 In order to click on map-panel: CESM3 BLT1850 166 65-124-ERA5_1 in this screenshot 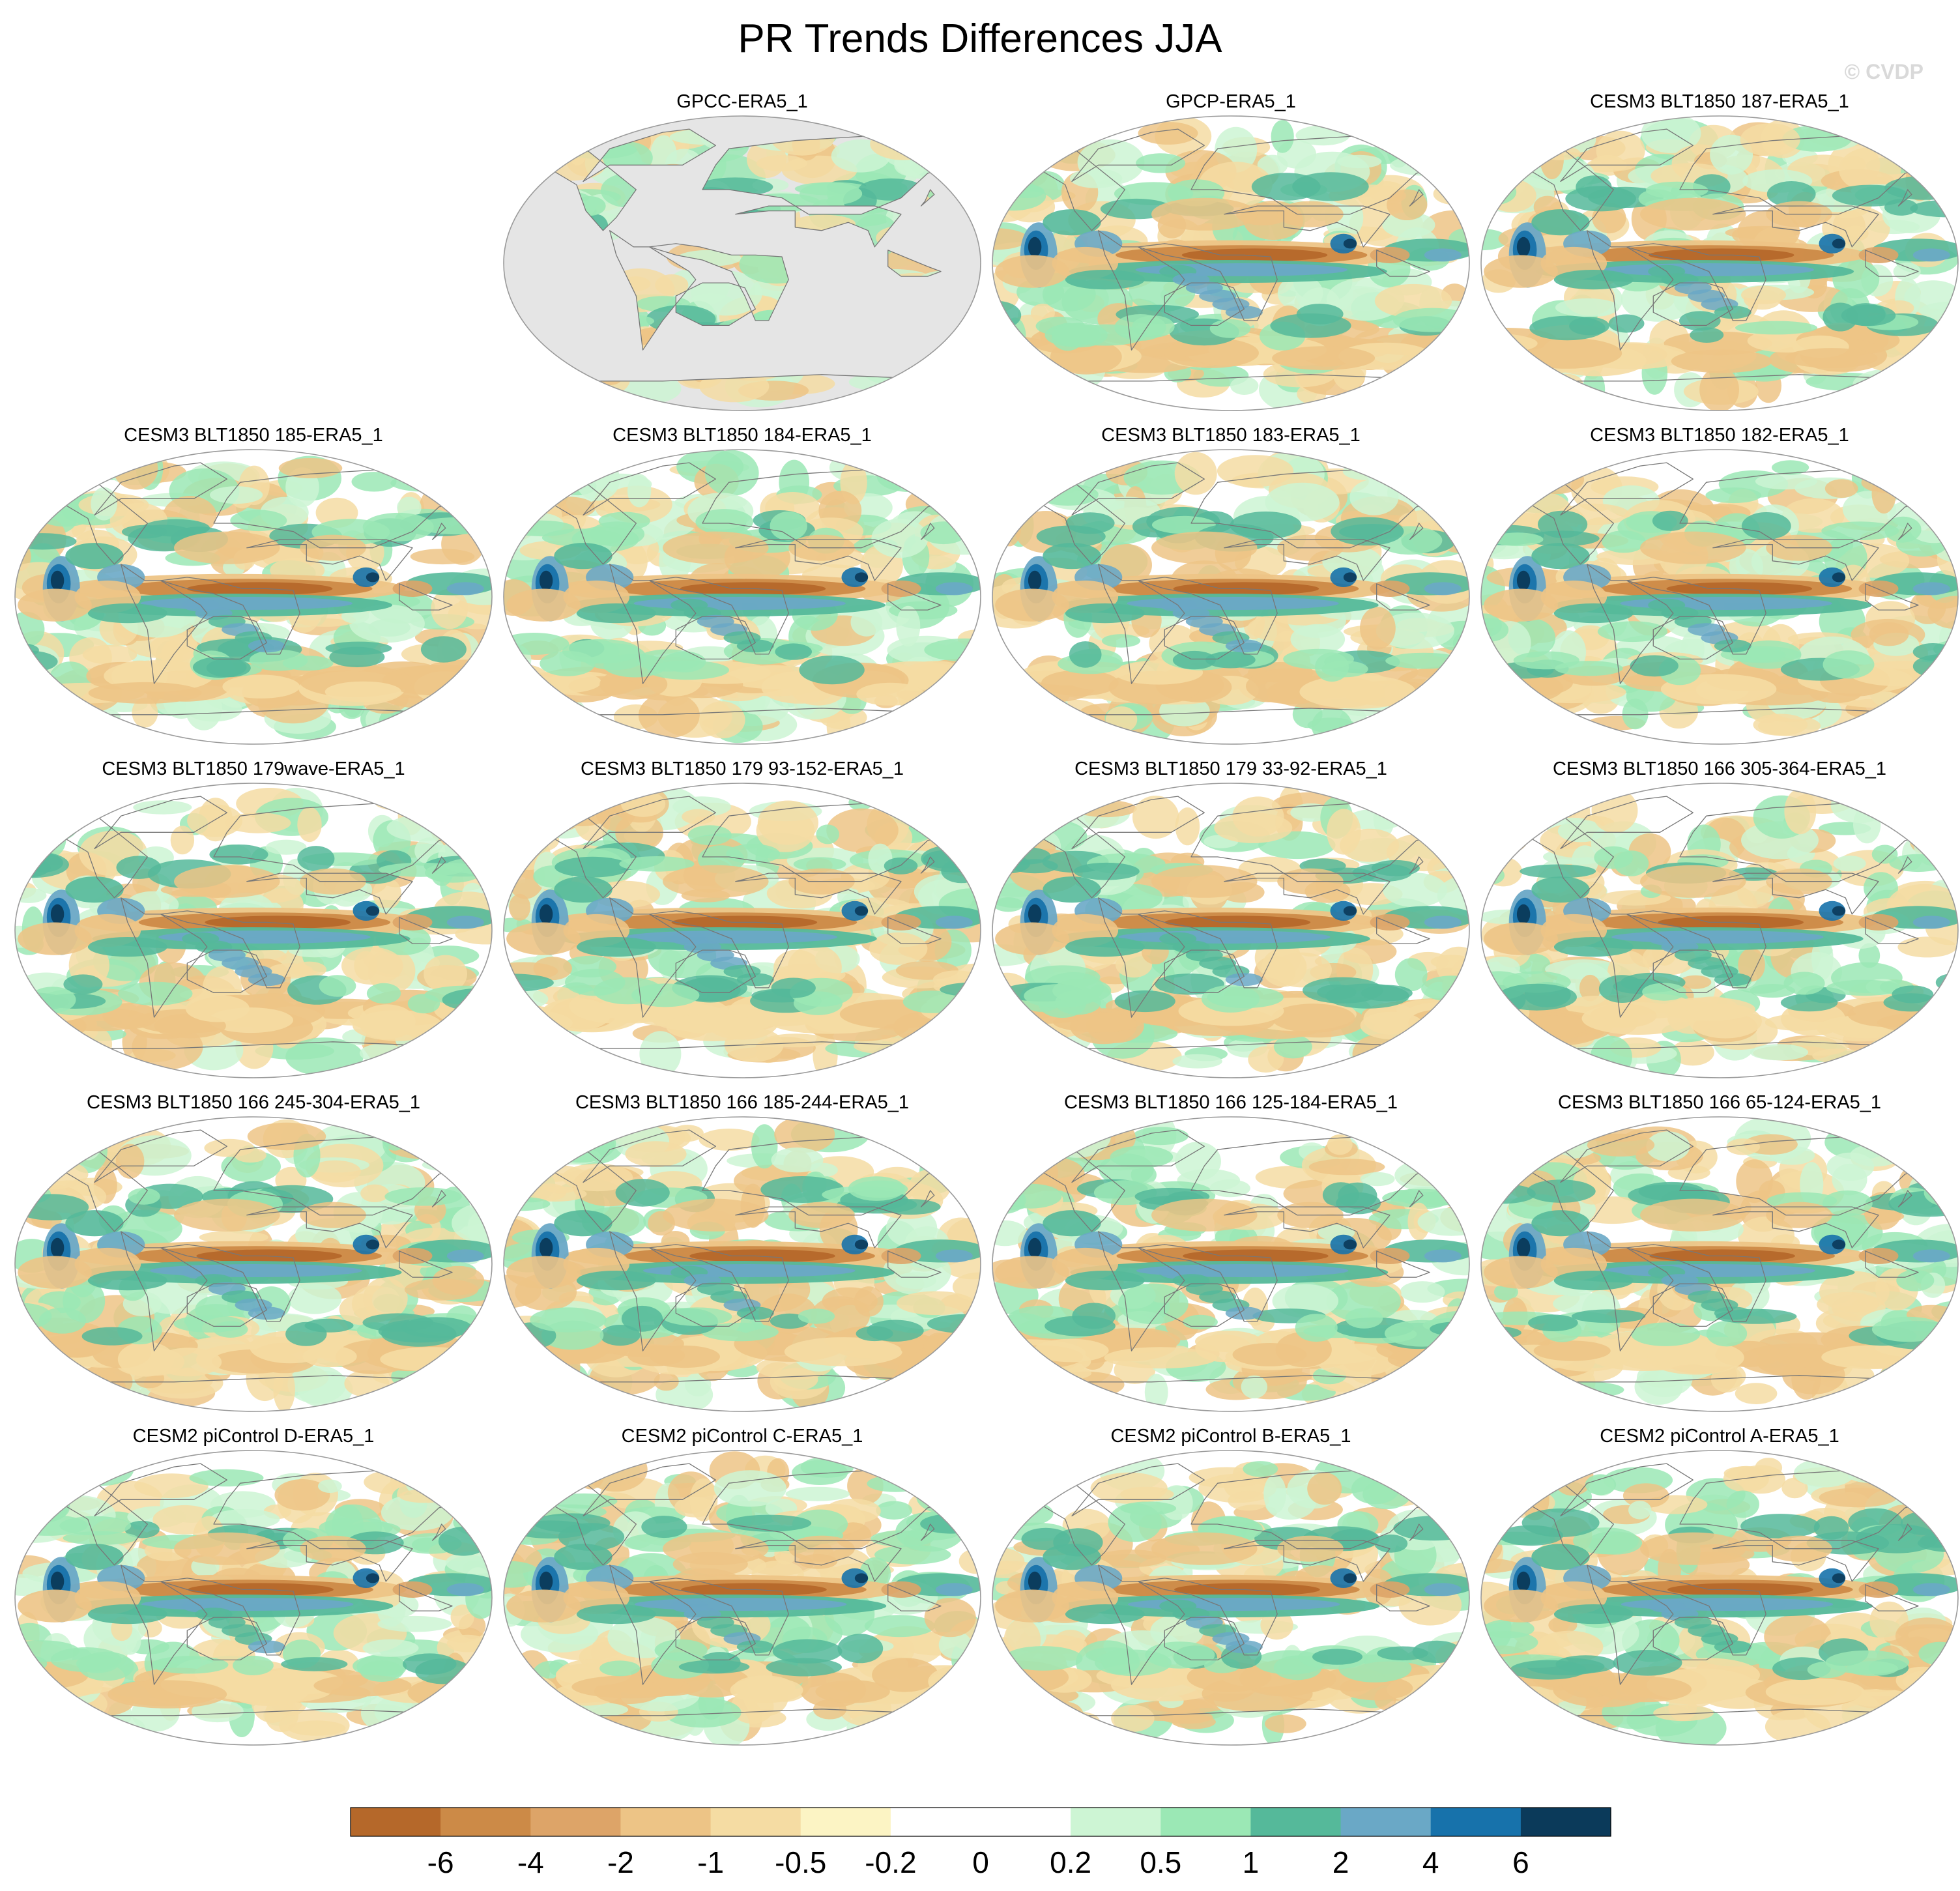, I will do `click(1719, 1252)`.